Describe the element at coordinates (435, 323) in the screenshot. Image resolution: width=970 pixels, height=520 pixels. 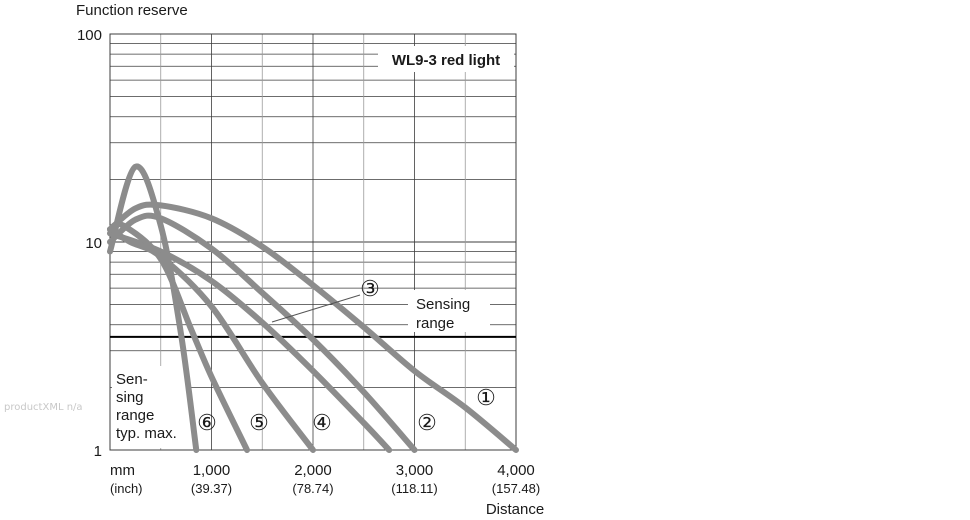
I see `threshold-label-line: range` at that location.